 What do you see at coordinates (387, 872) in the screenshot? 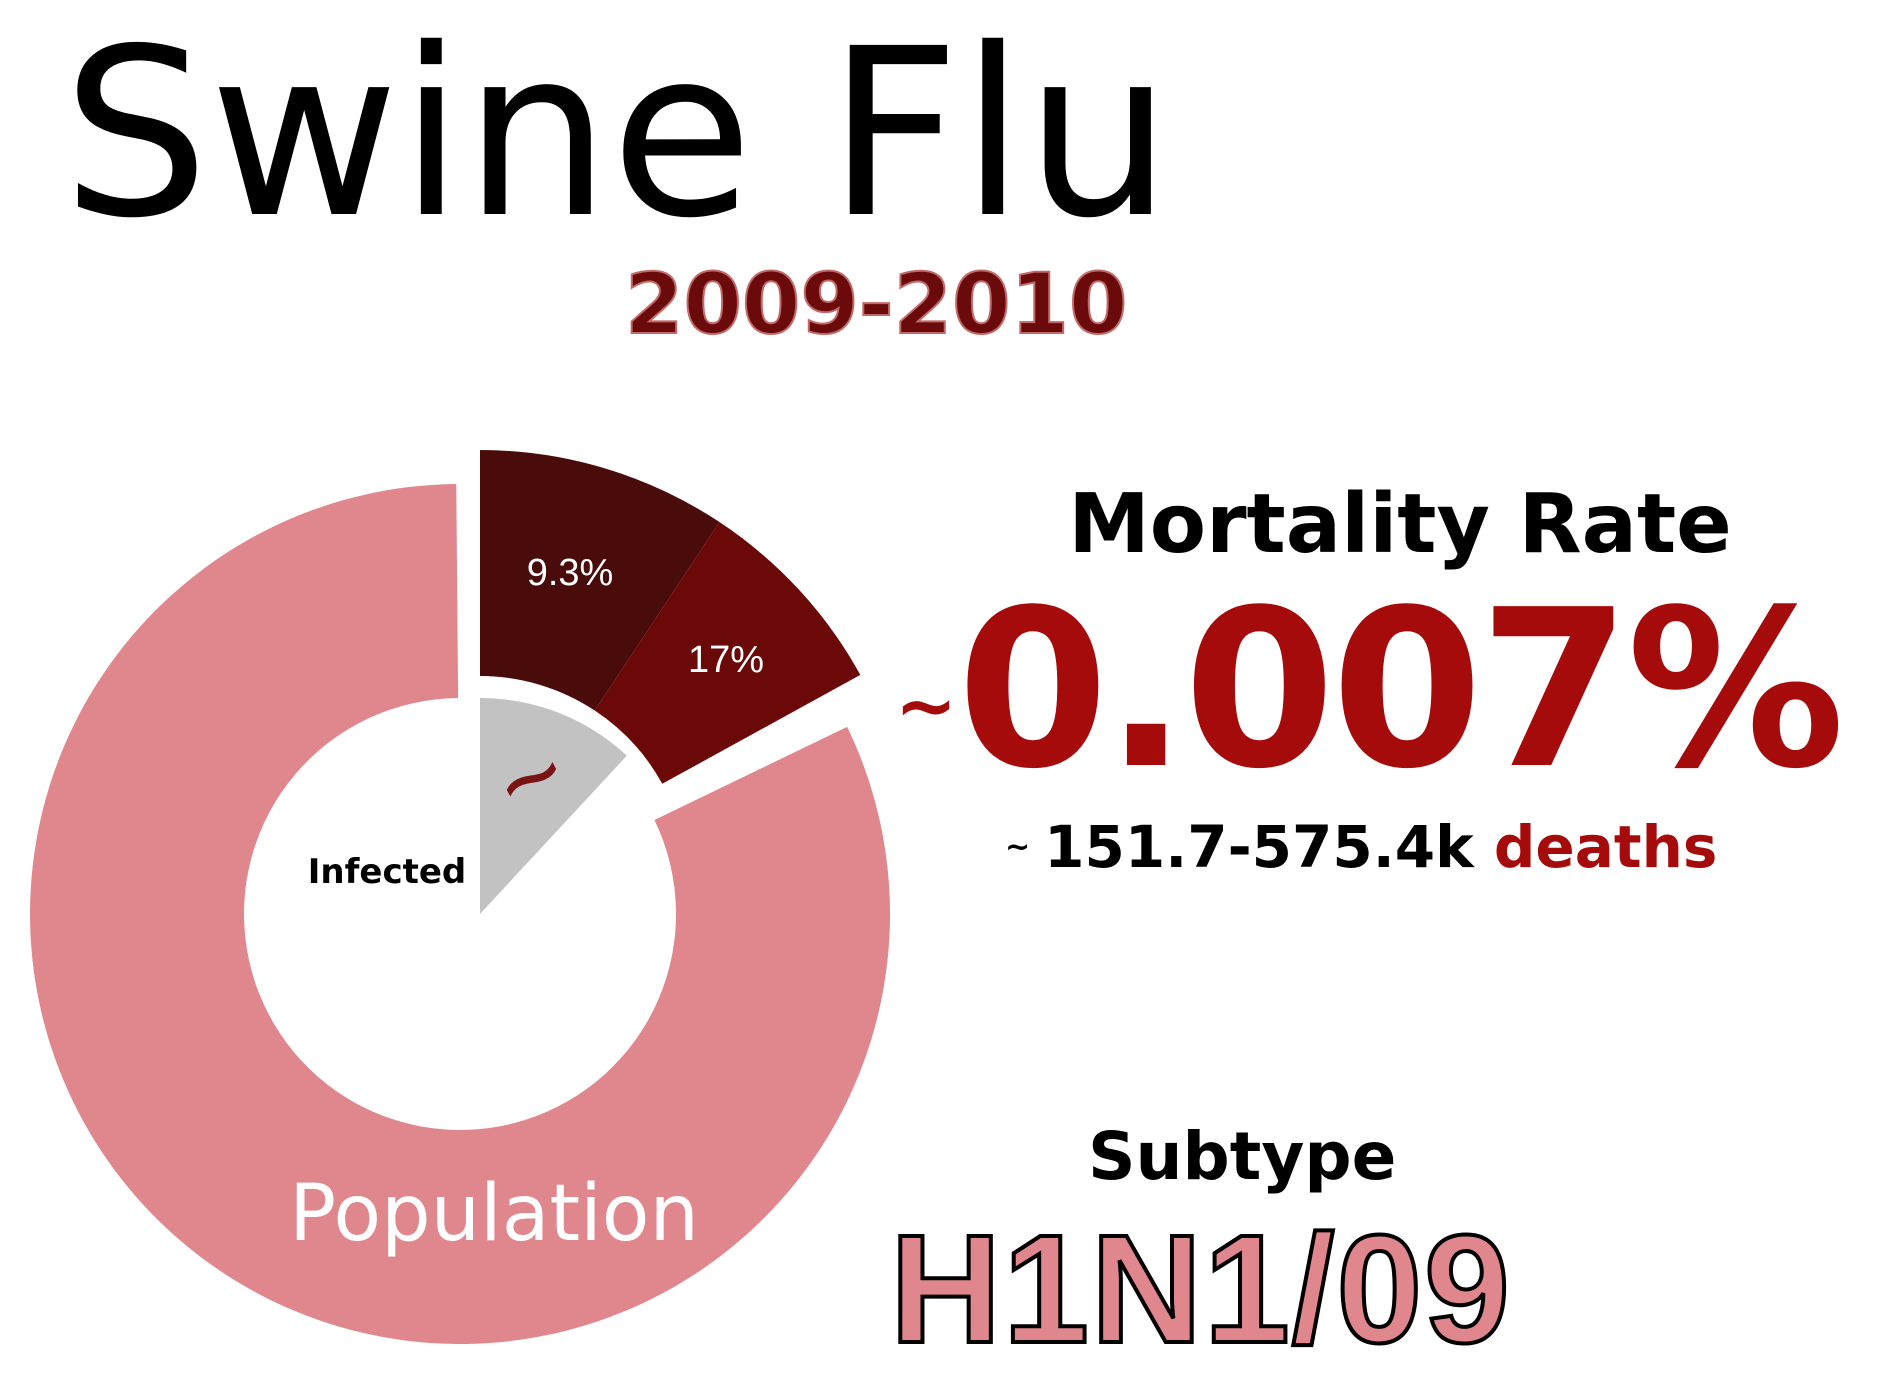
I see `infected-label: Infected` at bounding box center [387, 872].